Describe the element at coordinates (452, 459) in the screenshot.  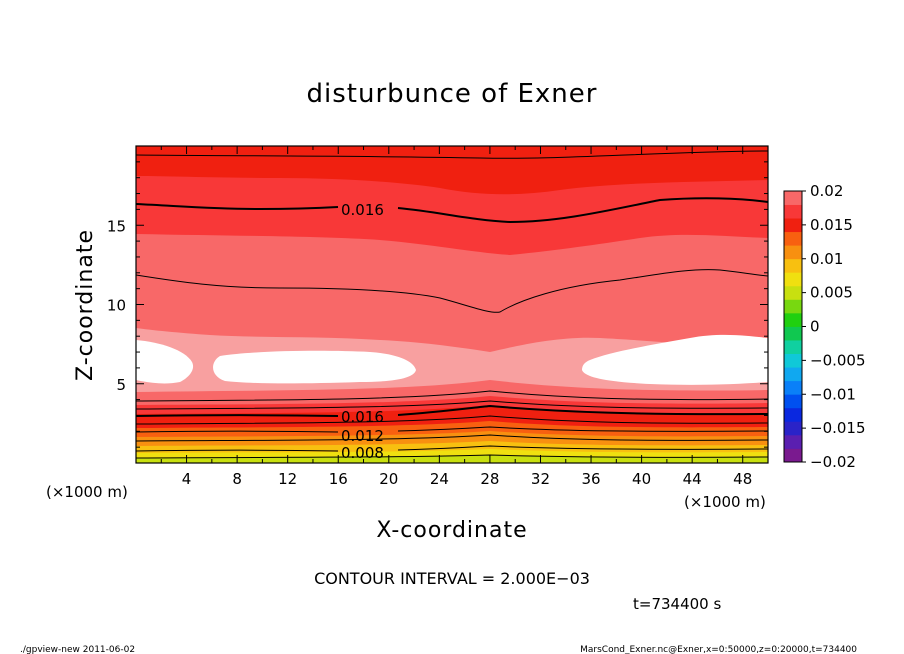
I see `band-0.004` at that location.